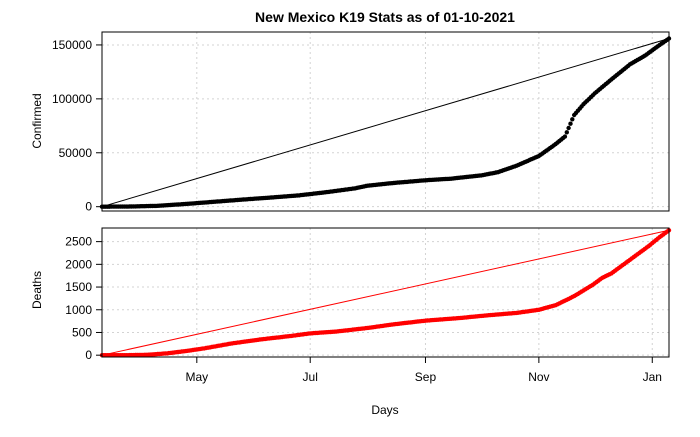  What do you see at coordinates (37, 290) in the screenshot?
I see `y-axis-label-deaths: Deaths` at bounding box center [37, 290].